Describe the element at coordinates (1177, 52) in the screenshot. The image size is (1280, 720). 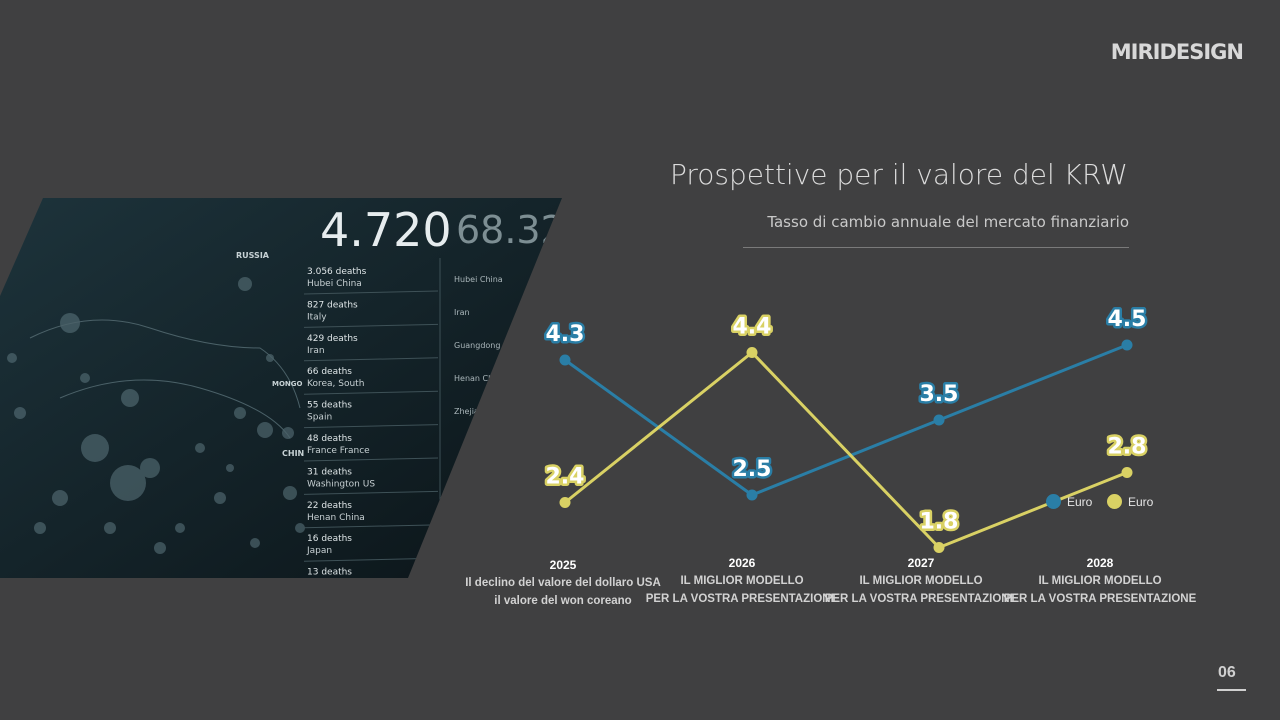
I see `brand-logo: MIRIDESIGN` at that location.